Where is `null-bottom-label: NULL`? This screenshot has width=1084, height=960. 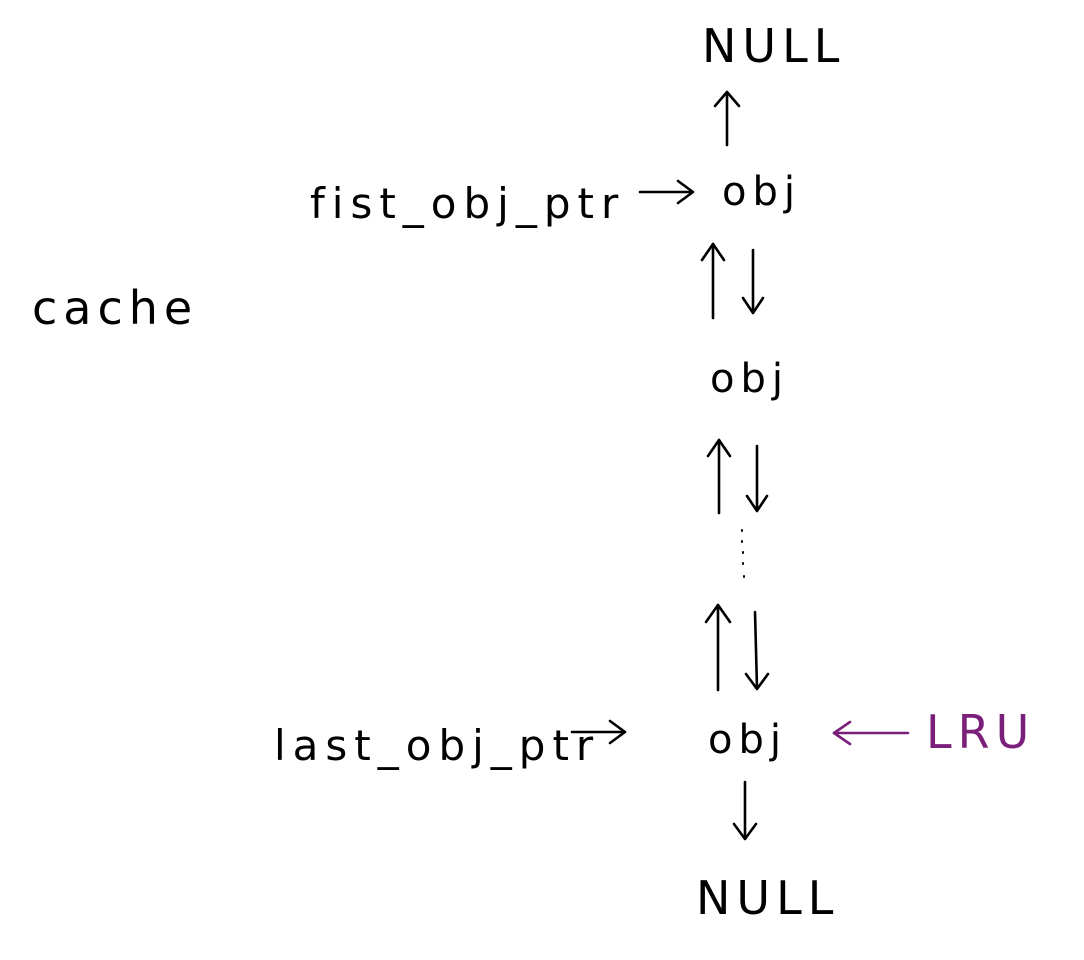
null-bottom-label: NULL is located at coordinates (767, 898).